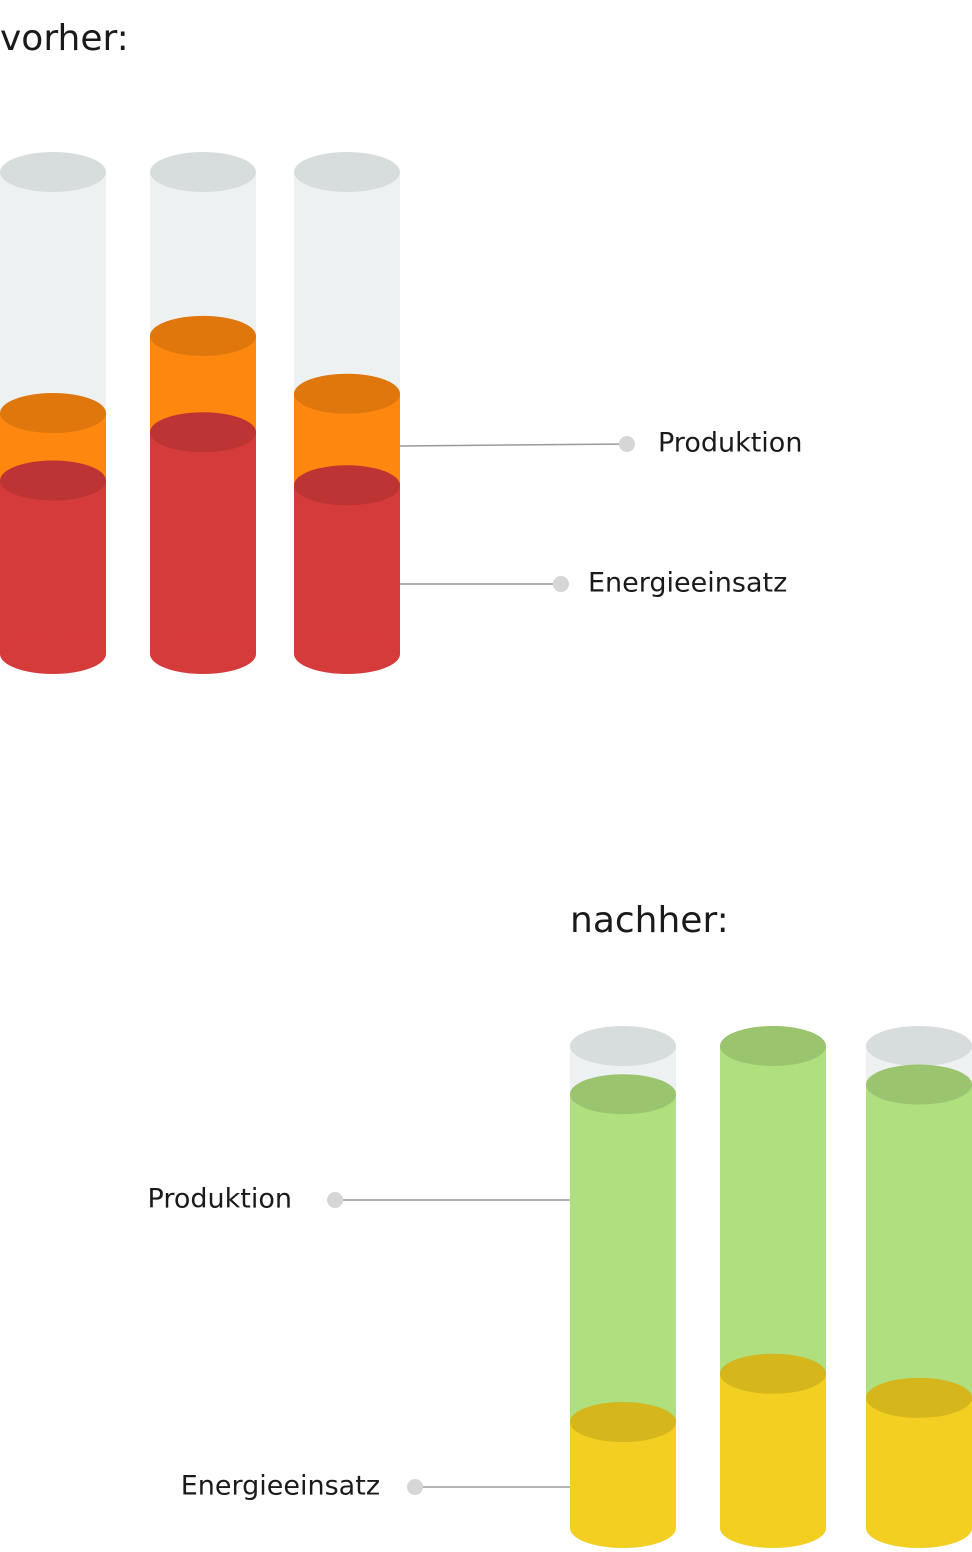  I want to click on chart-title: nachher:, so click(649, 920).